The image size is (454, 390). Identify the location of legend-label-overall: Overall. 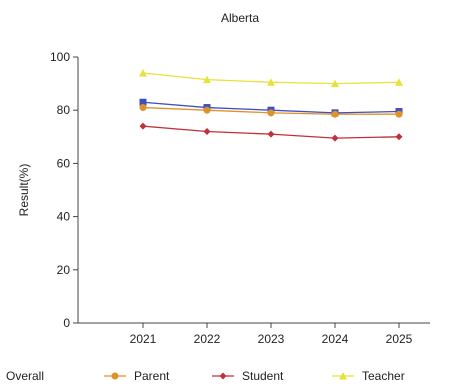
(25, 376).